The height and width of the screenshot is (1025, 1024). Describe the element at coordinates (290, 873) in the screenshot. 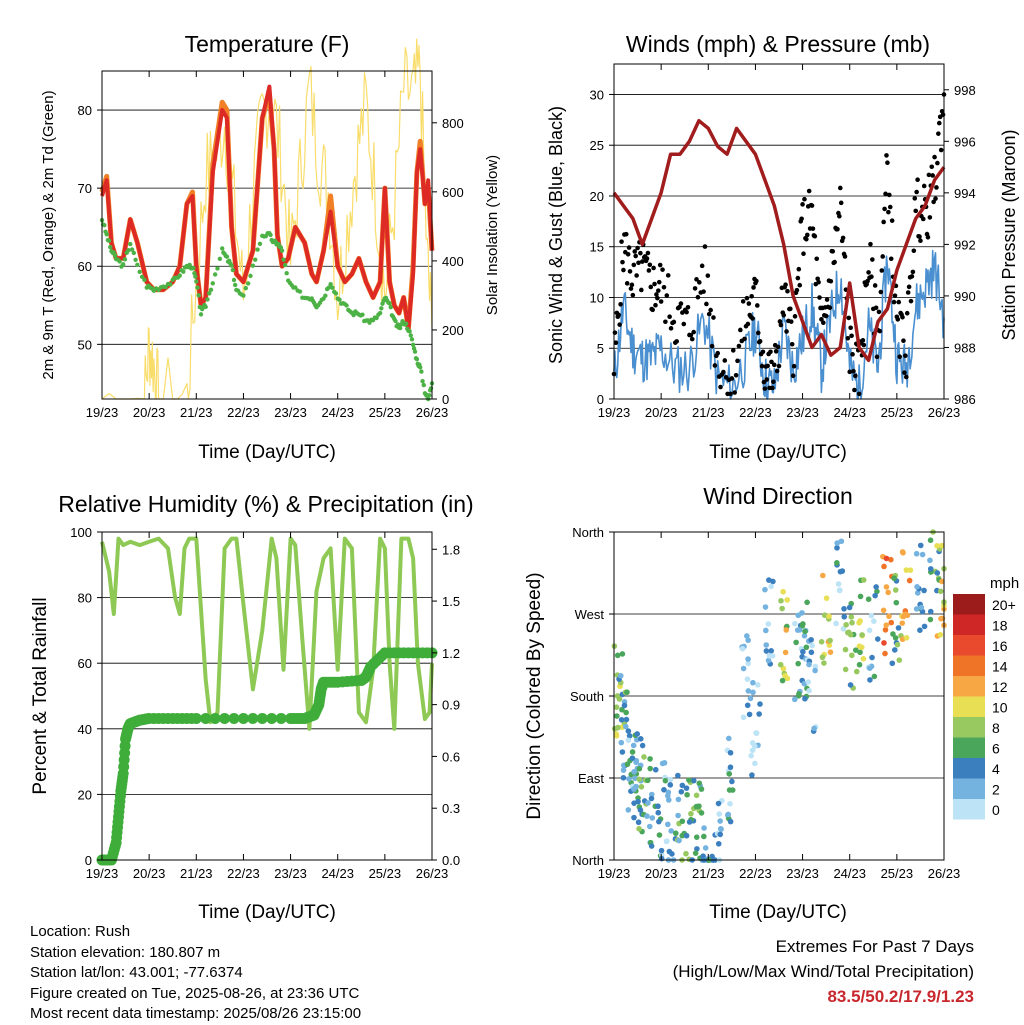

I see `humidity-xtick-label: 23/23` at that location.